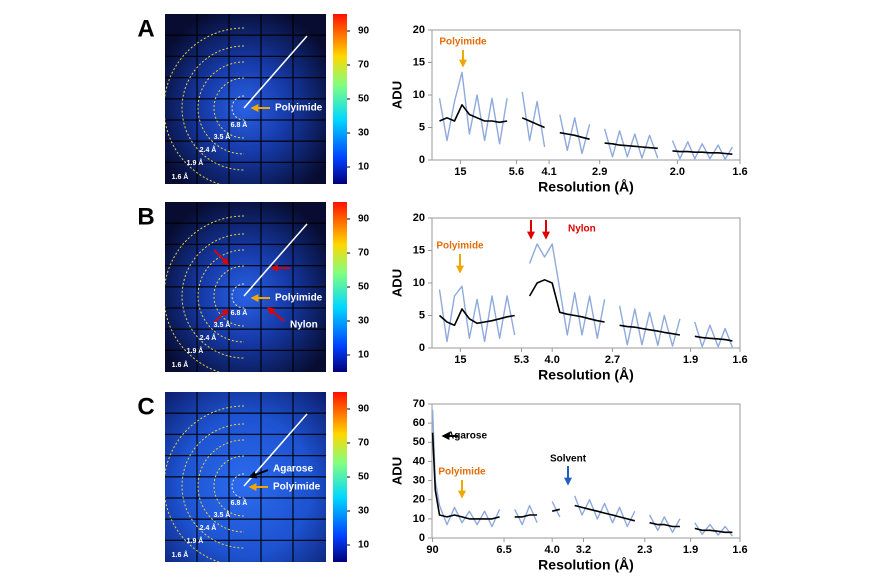  Describe the element at coordinates (364, 167) in the screenshot. I see `colorbar-tick-label: 10` at that location.